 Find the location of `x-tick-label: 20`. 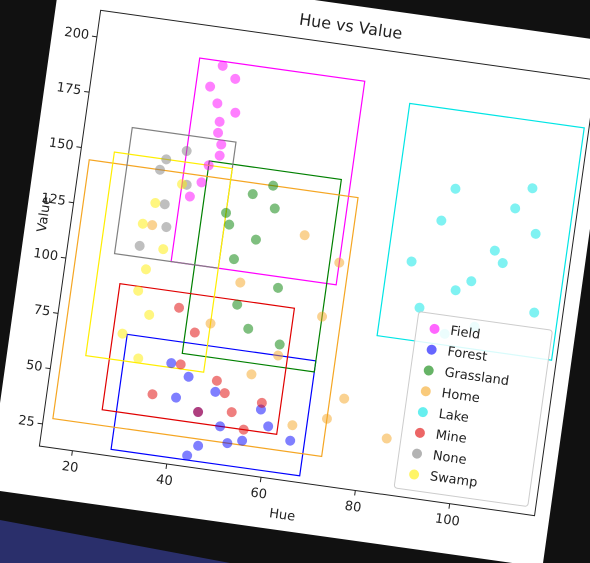

x-tick-label: 20 is located at coordinates (70, 467).